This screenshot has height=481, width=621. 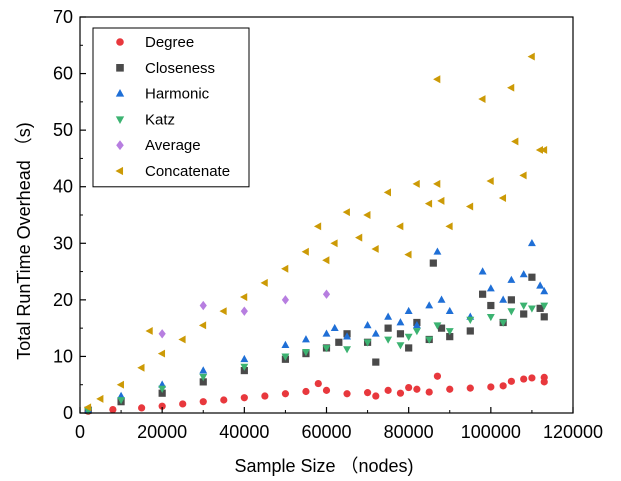 What do you see at coordinates (491, 432) in the screenshot?
I see `x-tick-label: 100000` at bounding box center [491, 432].